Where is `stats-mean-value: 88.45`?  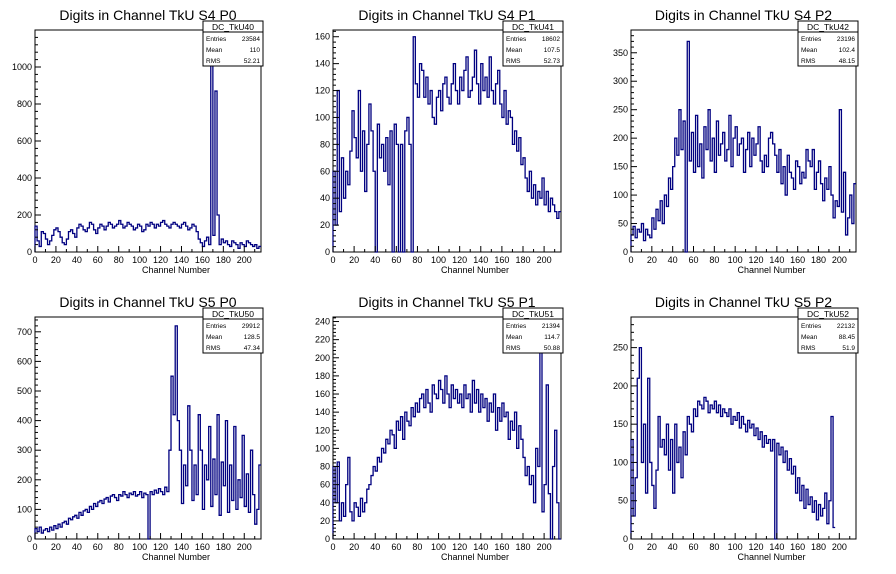 stats-mean-value: 88.45 is located at coordinates (847, 337).